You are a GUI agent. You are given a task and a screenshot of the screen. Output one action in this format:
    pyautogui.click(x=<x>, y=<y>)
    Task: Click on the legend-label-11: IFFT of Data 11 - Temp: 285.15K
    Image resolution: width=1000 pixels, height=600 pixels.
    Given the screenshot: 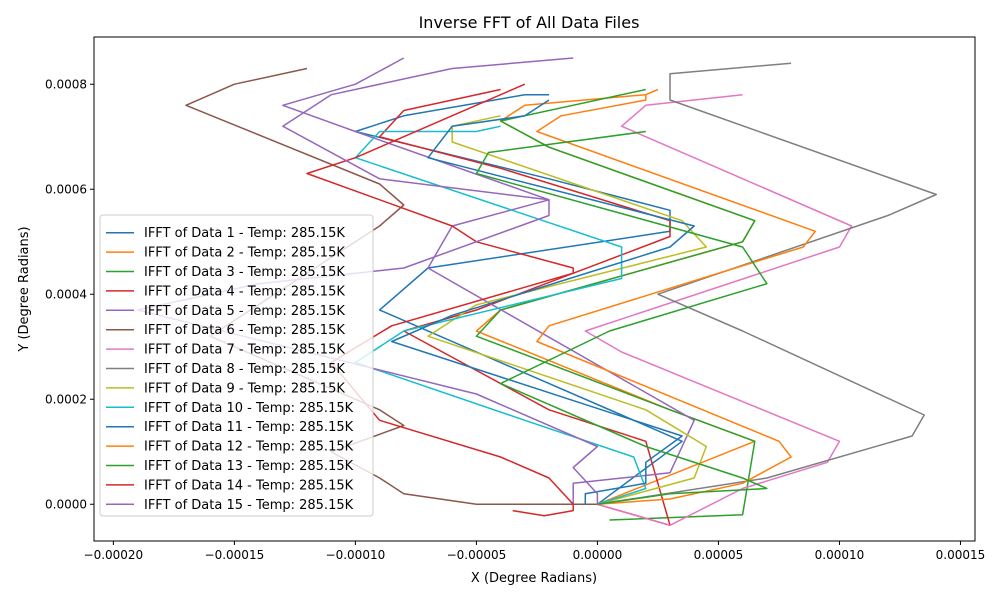 What is the action you would take?
    pyautogui.click(x=249, y=427)
    